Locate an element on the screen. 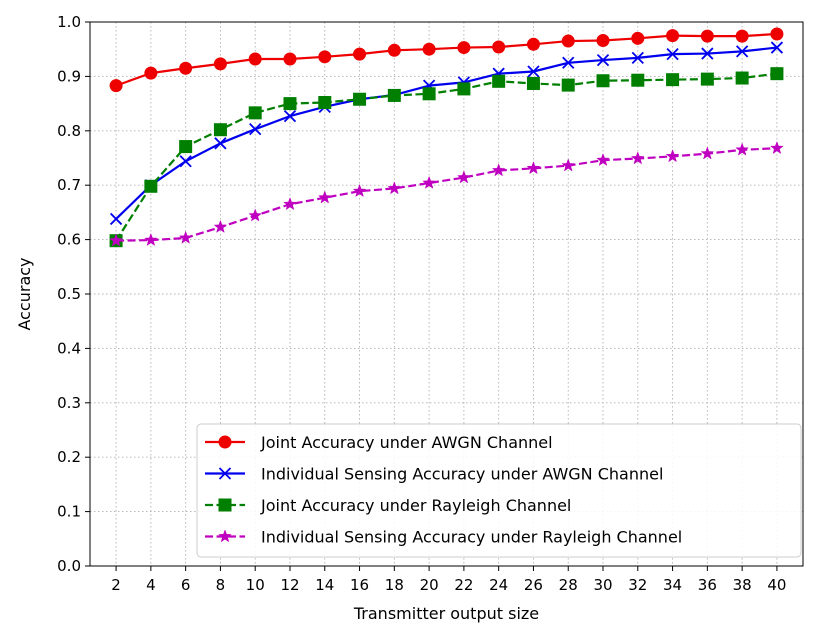 The height and width of the screenshot is (641, 831). x-tick-label: 6 is located at coordinates (186, 585).